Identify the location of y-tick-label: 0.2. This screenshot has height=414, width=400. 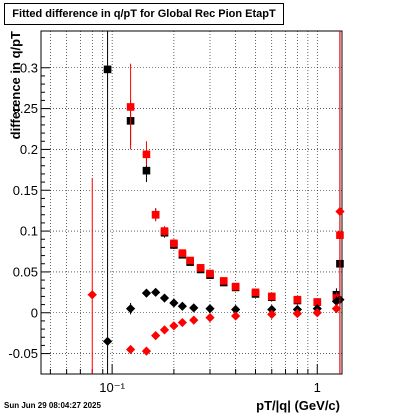
(29, 149).